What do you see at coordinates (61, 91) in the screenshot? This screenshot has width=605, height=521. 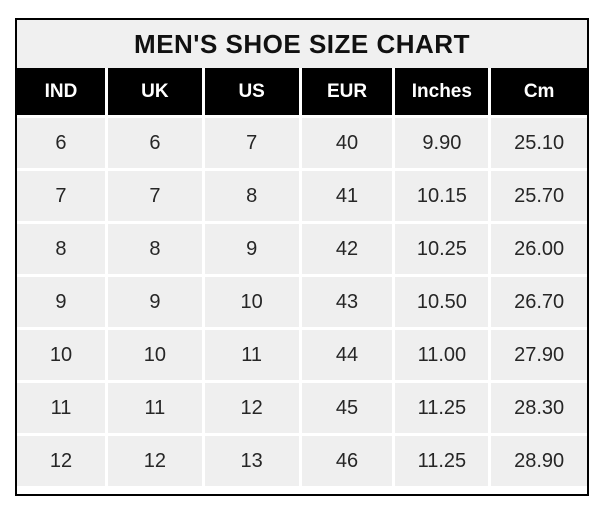 I see `header-cell-ind: IND` at bounding box center [61, 91].